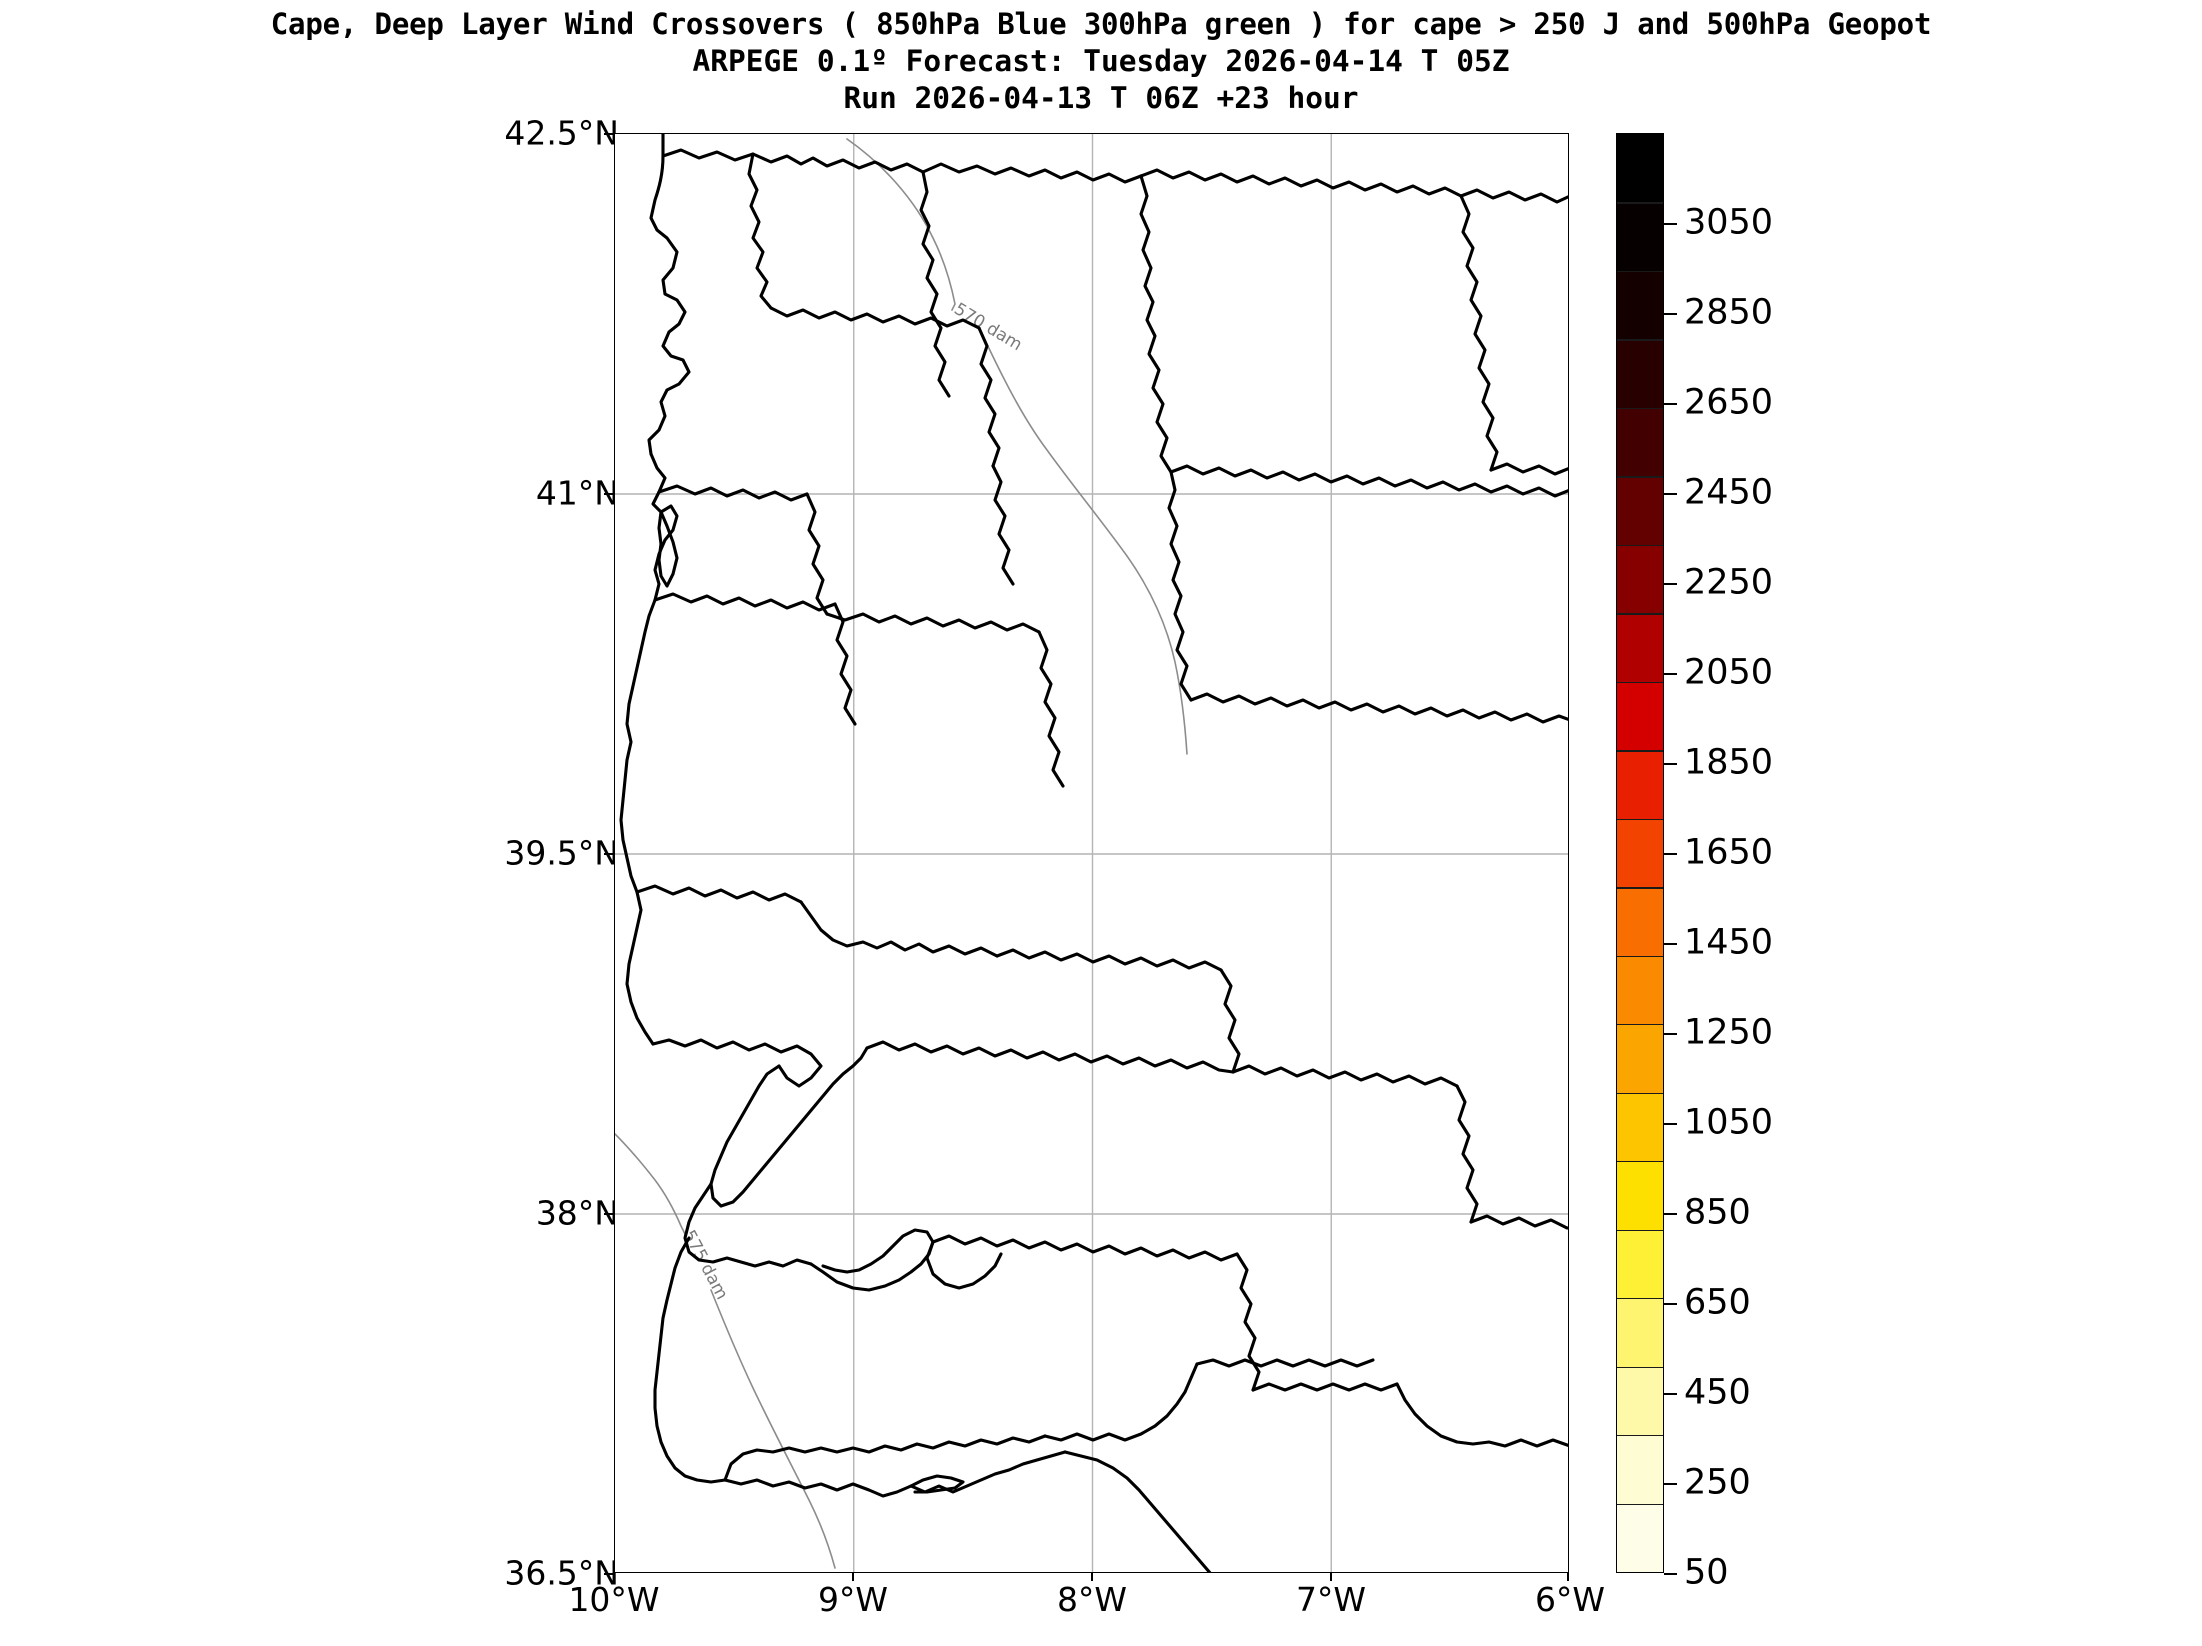 Image resolution: width=2202 pixels, height=1646 pixels. What do you see at coordinates (1729, 582) in the screenshot?
I see `colorbar-label-2250: 2250` at bounding box center [1729, 582].